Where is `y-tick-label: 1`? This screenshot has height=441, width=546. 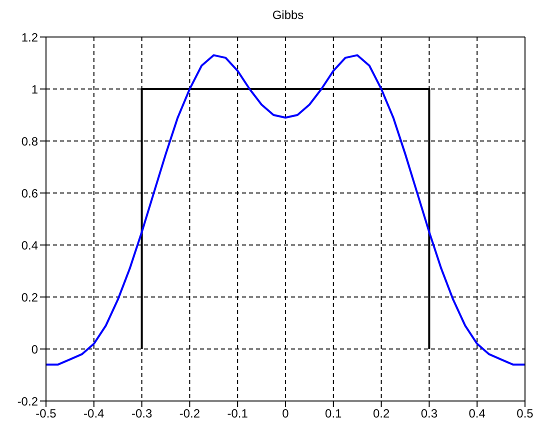 y-tick-label: 1 is located at coordinates (34, 89).